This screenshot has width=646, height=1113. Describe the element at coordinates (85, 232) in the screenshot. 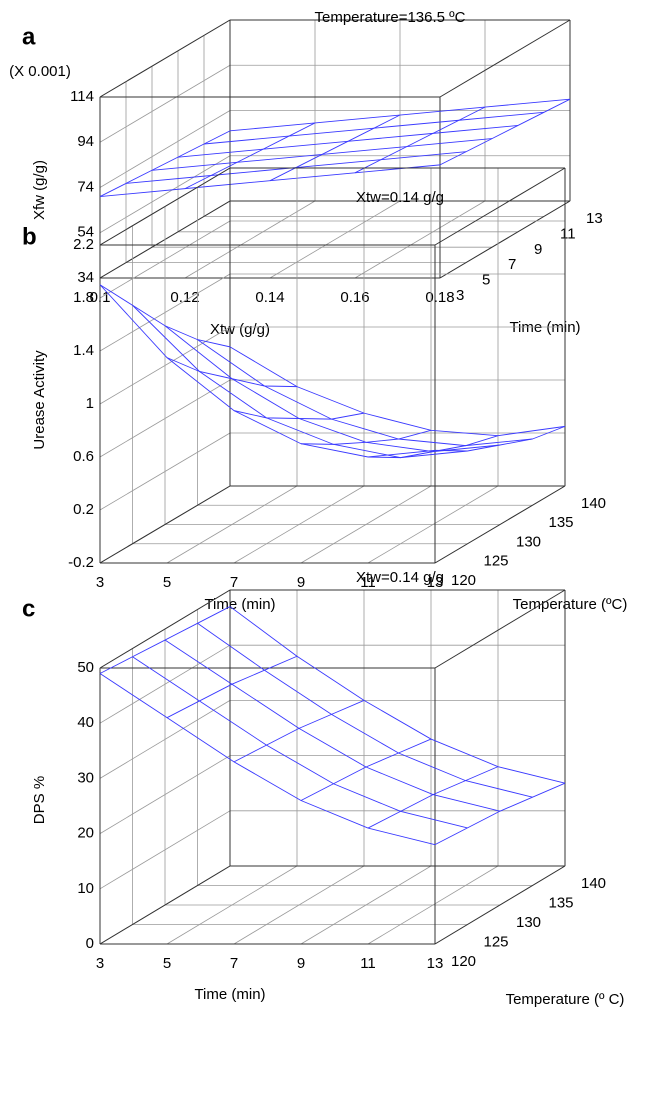

I see `z-tick-label: 54` at that location.